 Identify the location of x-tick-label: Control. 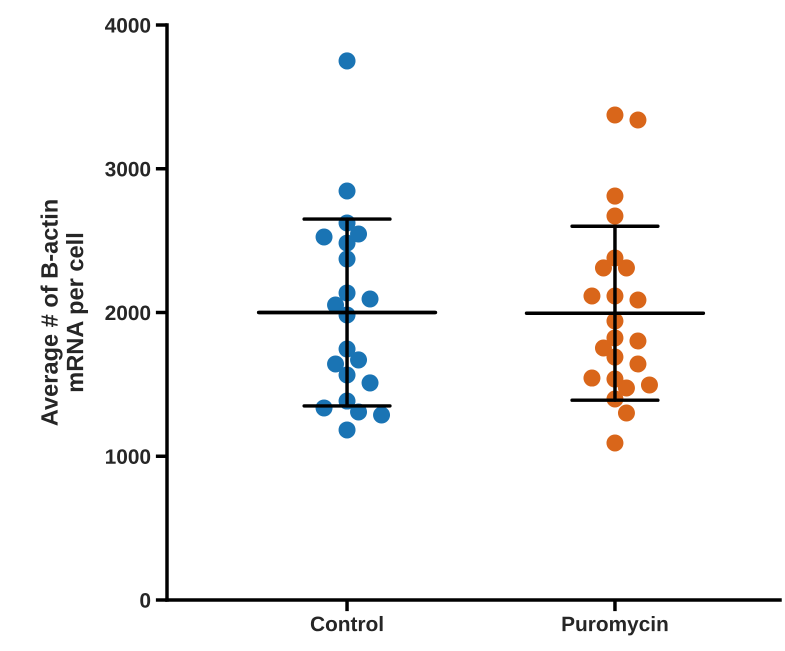
(346, 624).